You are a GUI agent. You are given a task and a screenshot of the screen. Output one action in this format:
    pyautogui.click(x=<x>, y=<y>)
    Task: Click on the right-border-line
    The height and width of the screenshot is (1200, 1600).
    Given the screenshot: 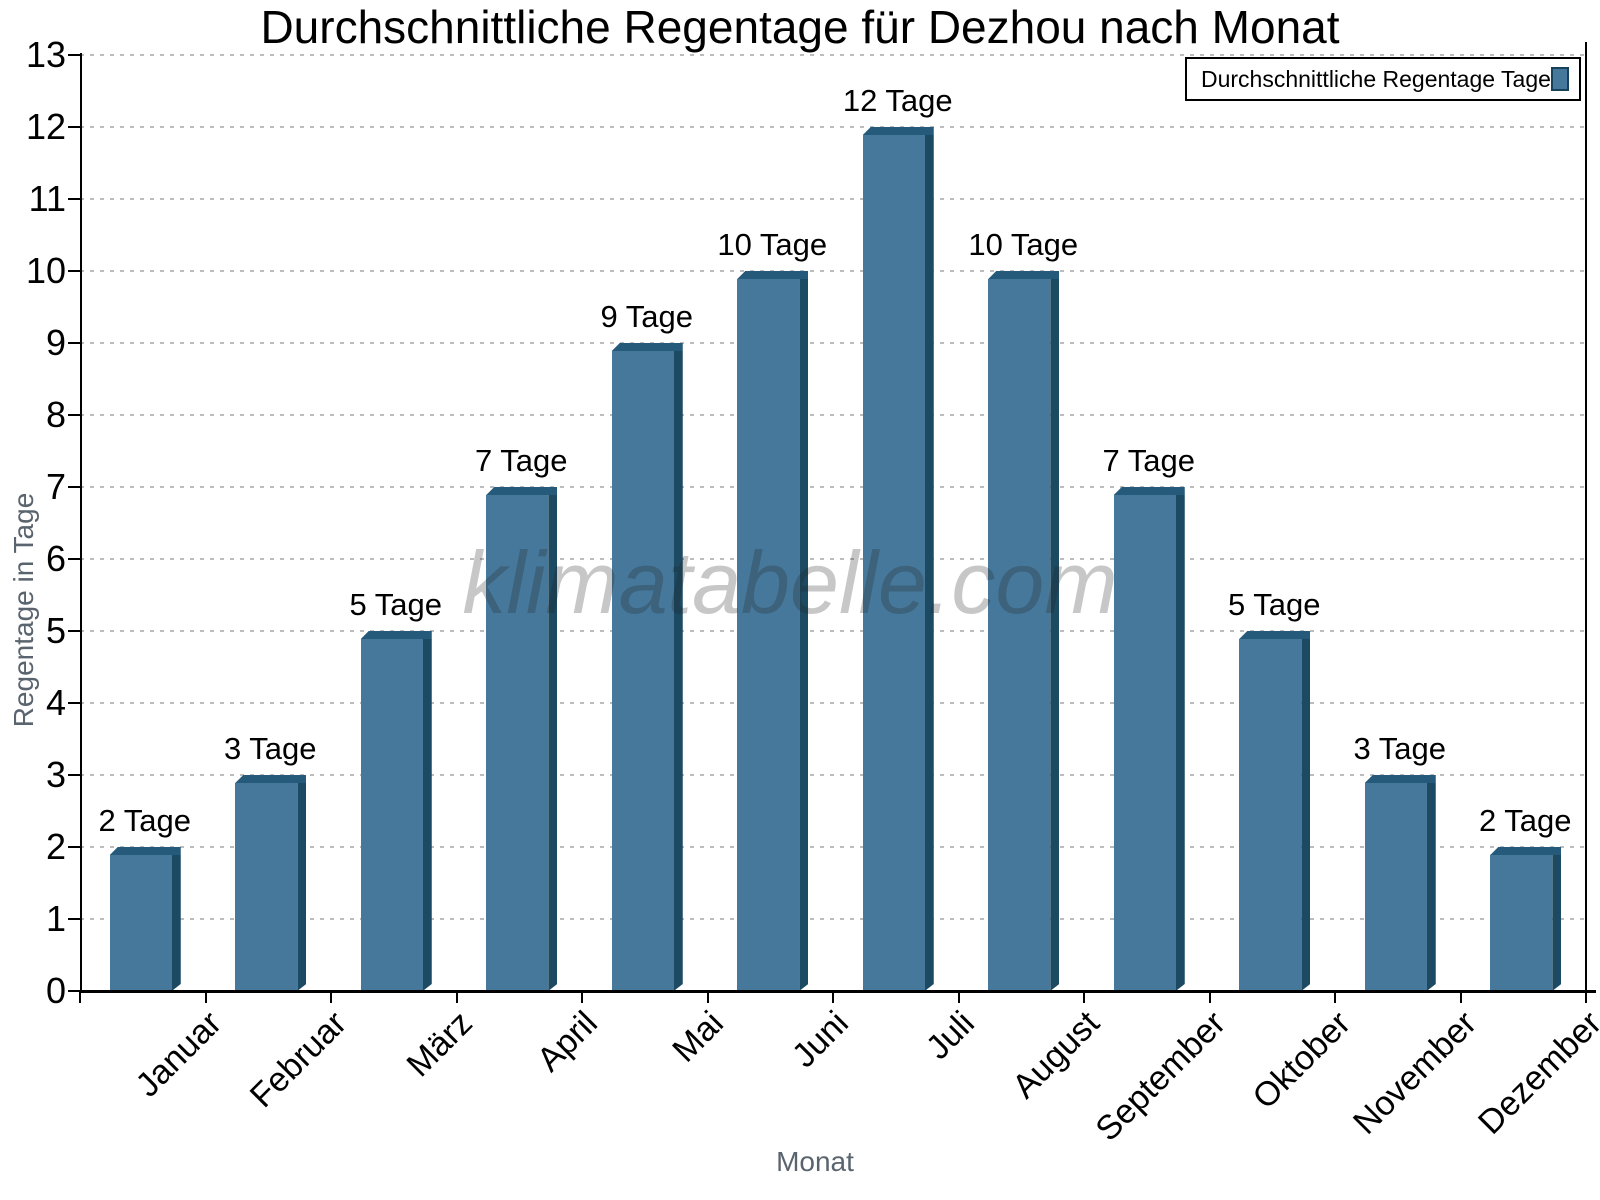 What is the action you would take?
    pyautogui.click(x=1586, y=517)
    